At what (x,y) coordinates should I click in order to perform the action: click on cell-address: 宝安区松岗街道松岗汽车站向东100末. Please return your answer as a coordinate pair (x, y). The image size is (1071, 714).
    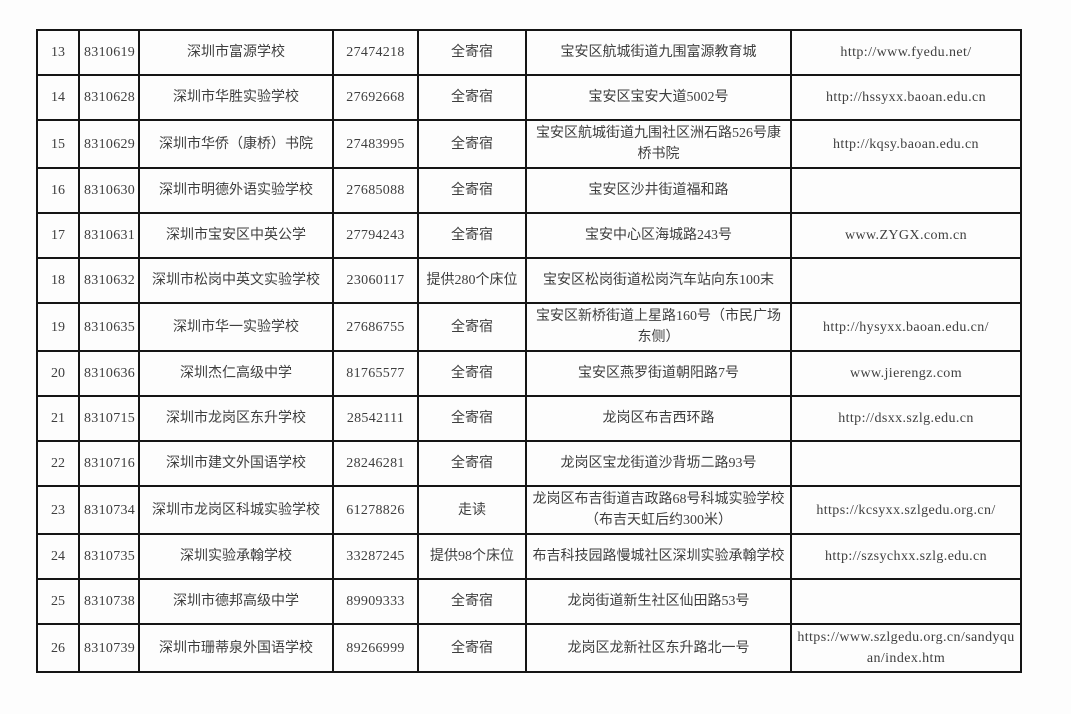
    Looking at the image, I should click on (658, 280).